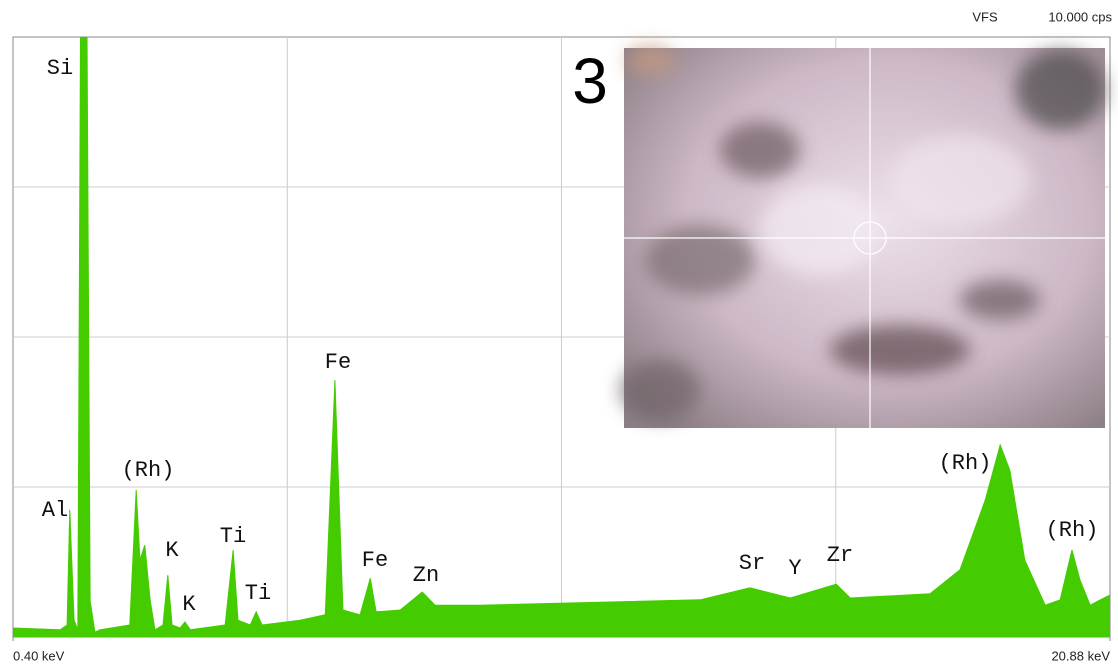 The height and width of the screenshot is (666, 1118). Describe the element at coordinates (840, 555) in the screenshot. I see `peak-label: Zr` at that location.